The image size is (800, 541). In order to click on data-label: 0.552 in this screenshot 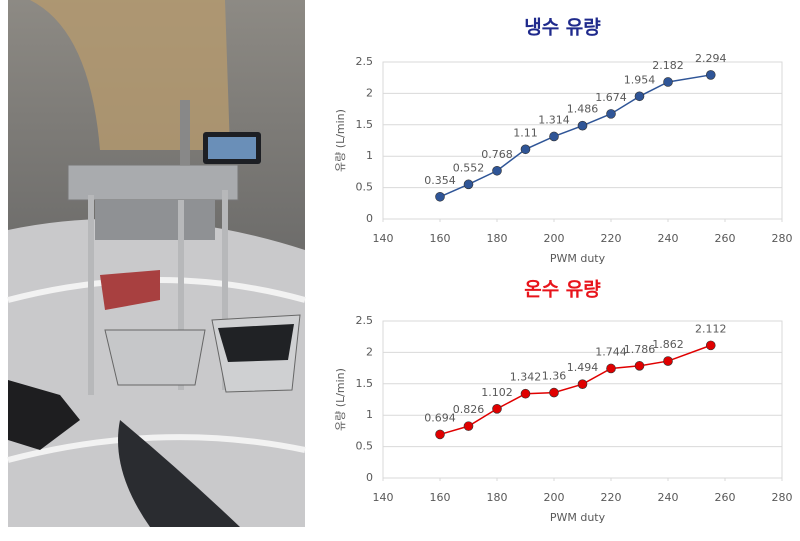, I will do `click(469, 167)`.